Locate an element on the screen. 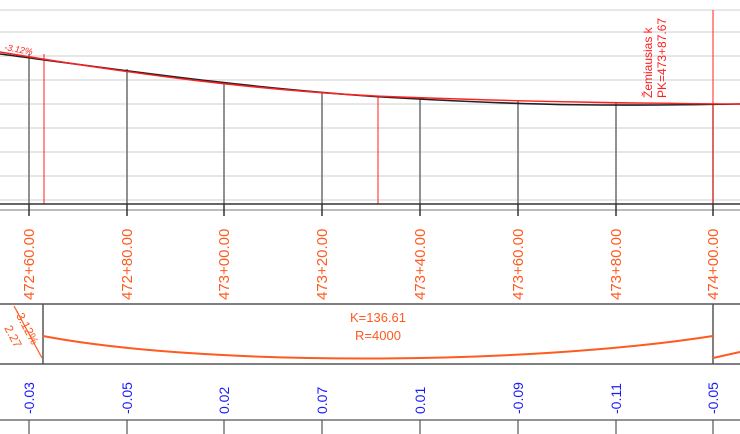 The height and width of the screenshot is (434, 740). station-label-5: 473+60.00 is located at coordinates (518, 264).